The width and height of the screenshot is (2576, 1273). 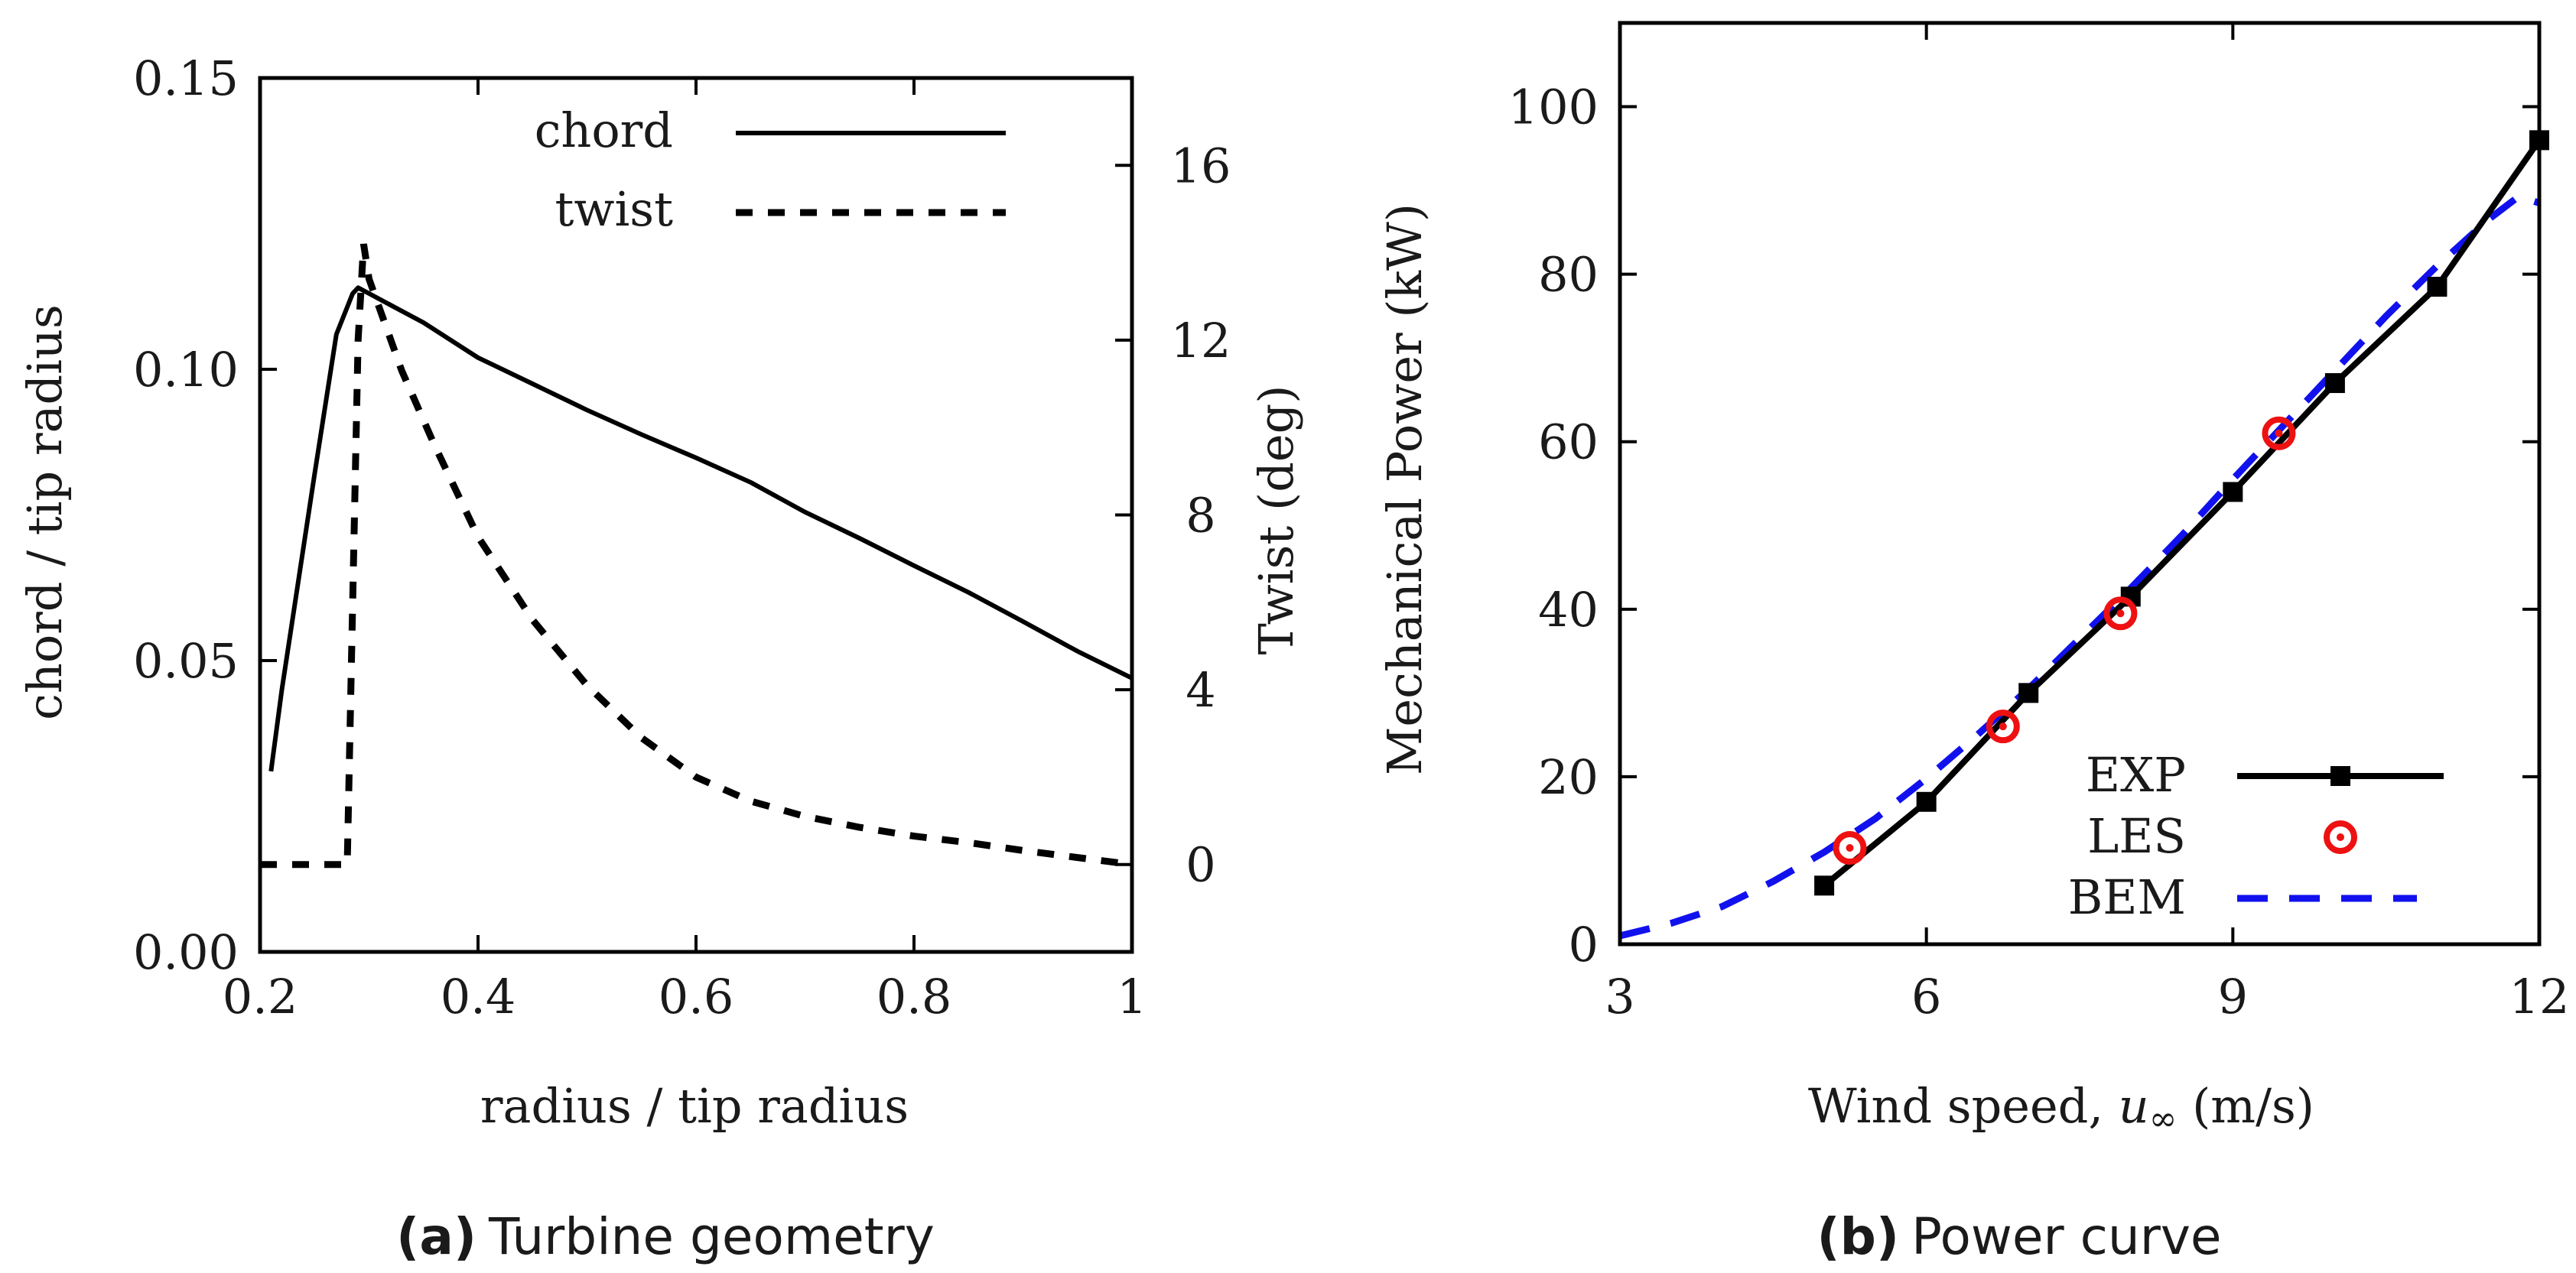 I want to click on x-tick-label: 0.6, so click(x=696, y=997).